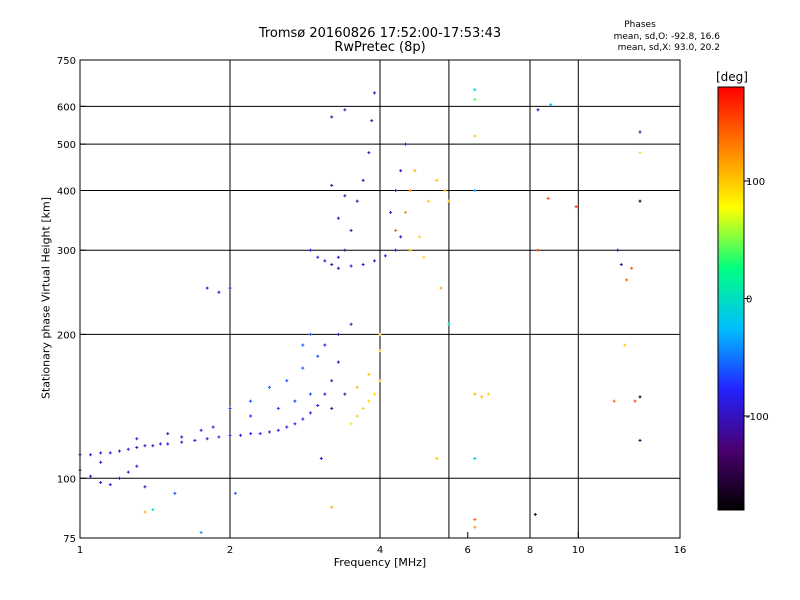 The width and height of the screenshot is (800, 600). What do you see at coordinates (756, 300) in the screenshot?
I see `colorbar-ticks: 100 0 -100` at bounding box center [756, 300].